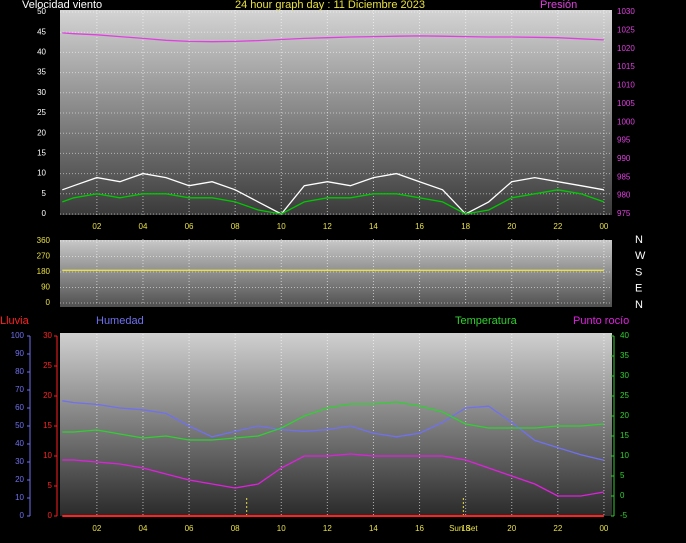 Image resolution: width=686 pixels, height=543 pixels. Describe the element at coordinates (626, 29) in the screenshot. I see `y-tick-label: 1025` at that location.